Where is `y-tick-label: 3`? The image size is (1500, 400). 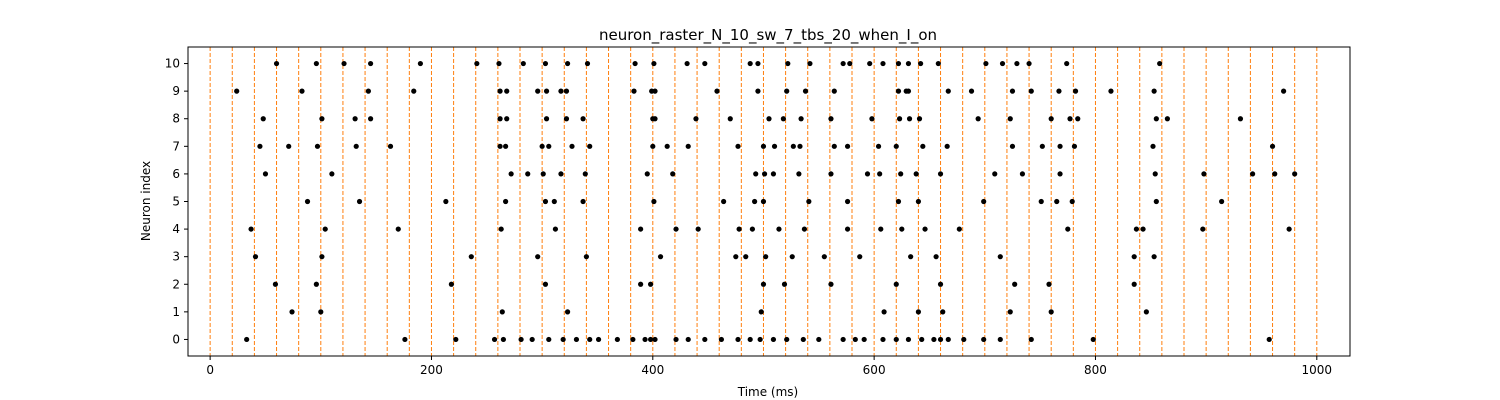 y-tick-label: 3 is located at coordinates (176, 257).